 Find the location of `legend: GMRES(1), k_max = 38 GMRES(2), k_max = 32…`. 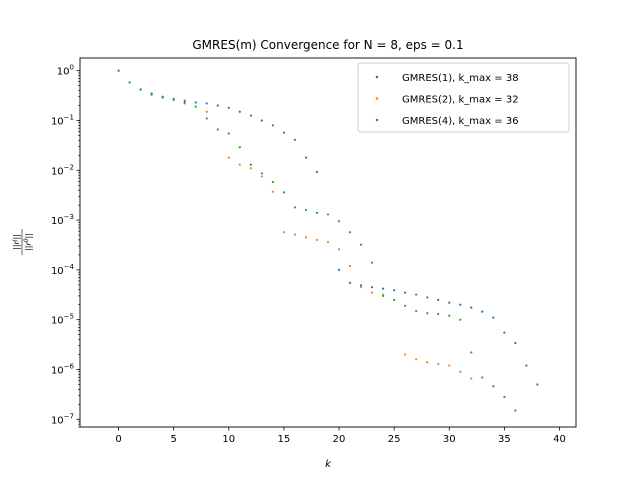

legend: GMRES(1), k_max = 38 GMRES(2), k_max = 32… is located at coordinates (463, 97).